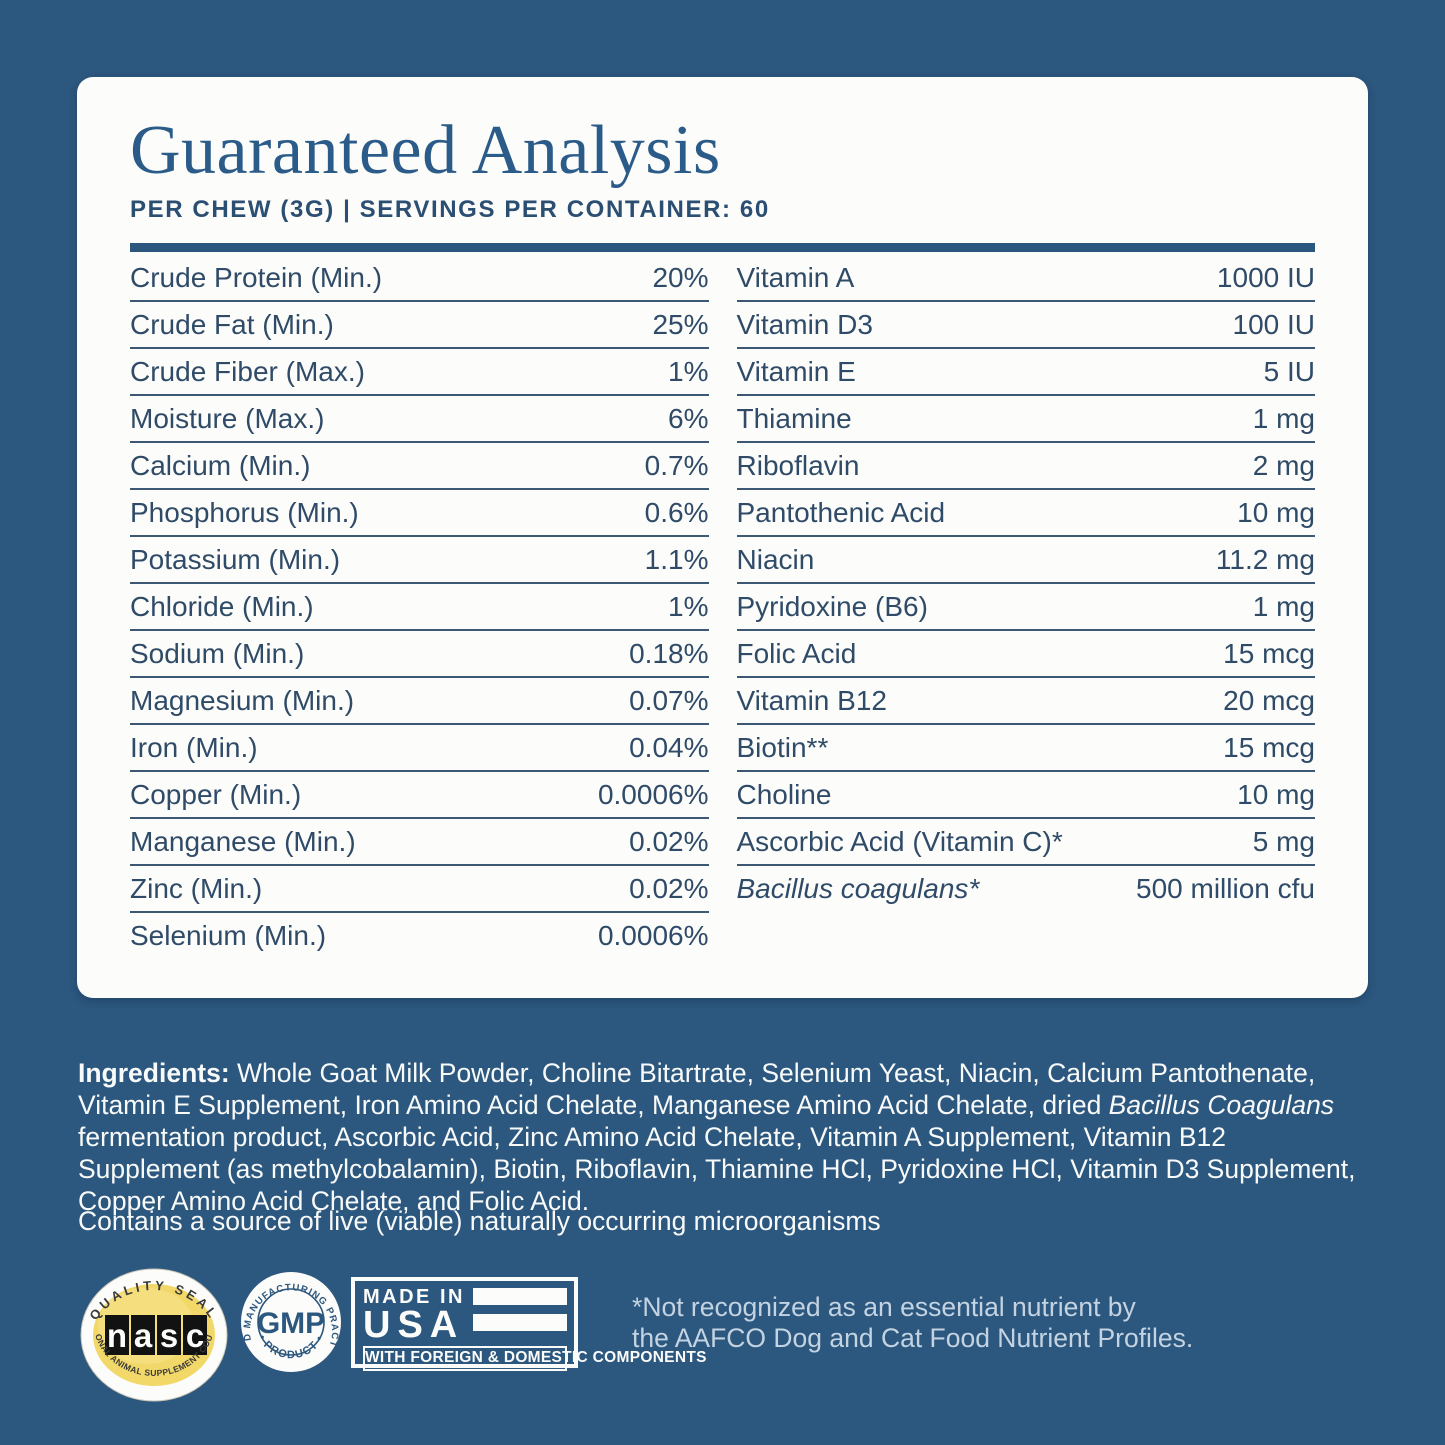 This screenshot has width=1445, height=1445. What do you see at coordinates (899, 841) in the screenshot?
I see `nutrient-name: Ascorbic Acid (Vitamin C)*` at bounding box center [899, 841].